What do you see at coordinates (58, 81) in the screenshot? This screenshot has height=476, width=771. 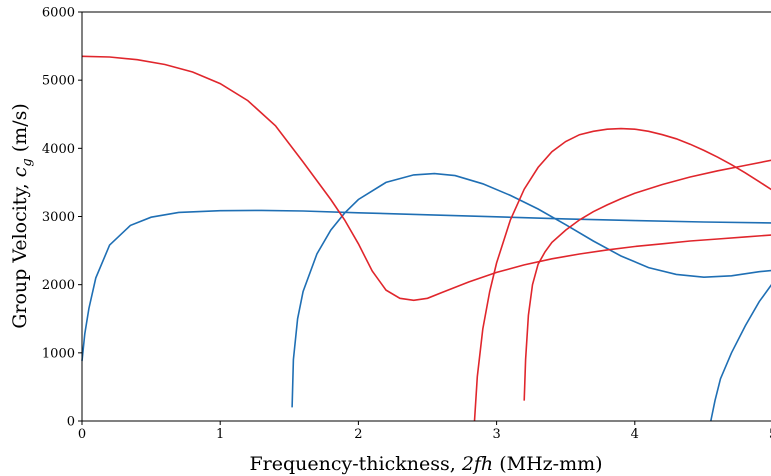 I see `y-tick-label: 5000` at bounding box center [58, 81].